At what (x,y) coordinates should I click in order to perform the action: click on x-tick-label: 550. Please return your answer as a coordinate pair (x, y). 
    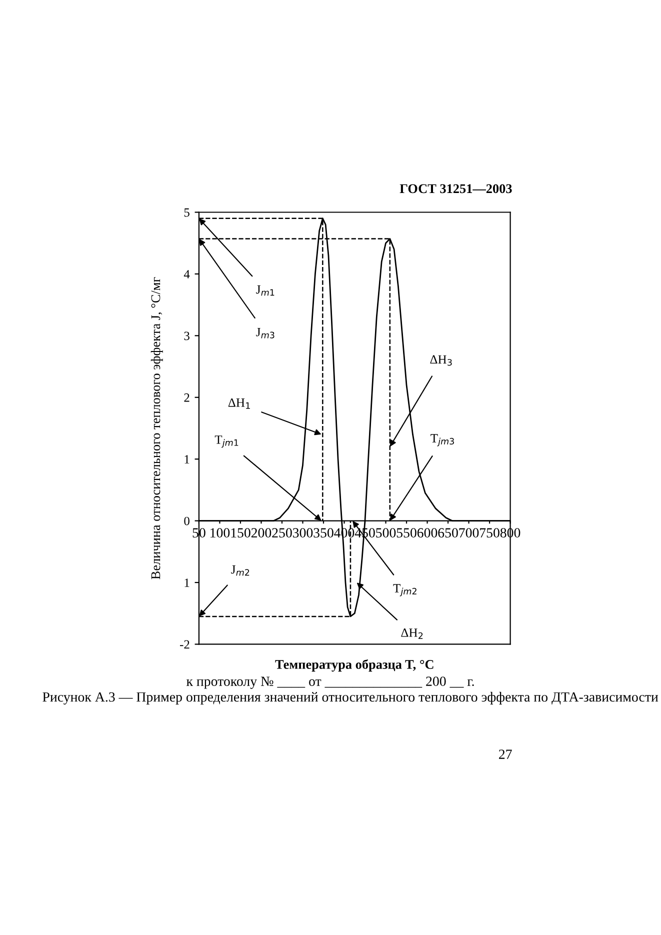
    Looking at the image, I should click on (406, 533).